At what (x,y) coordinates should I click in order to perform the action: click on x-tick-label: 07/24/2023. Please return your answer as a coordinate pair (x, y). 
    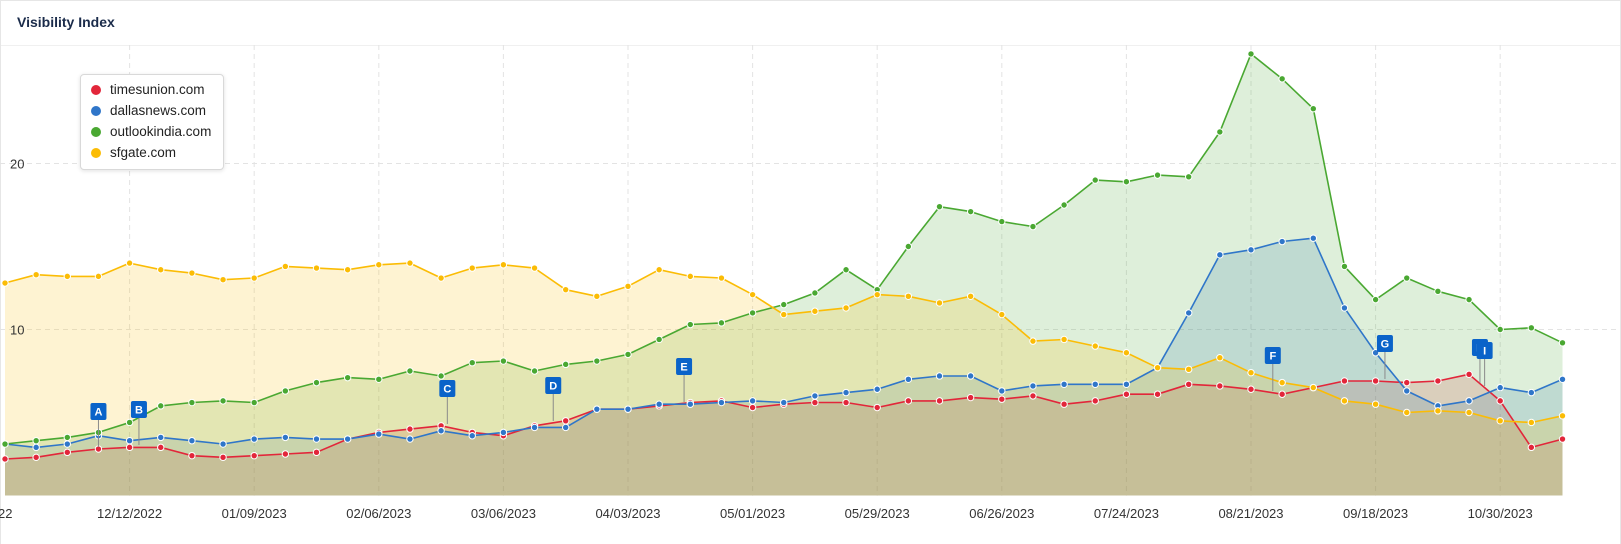
    Looking at the image, I should click on (1126, 513).